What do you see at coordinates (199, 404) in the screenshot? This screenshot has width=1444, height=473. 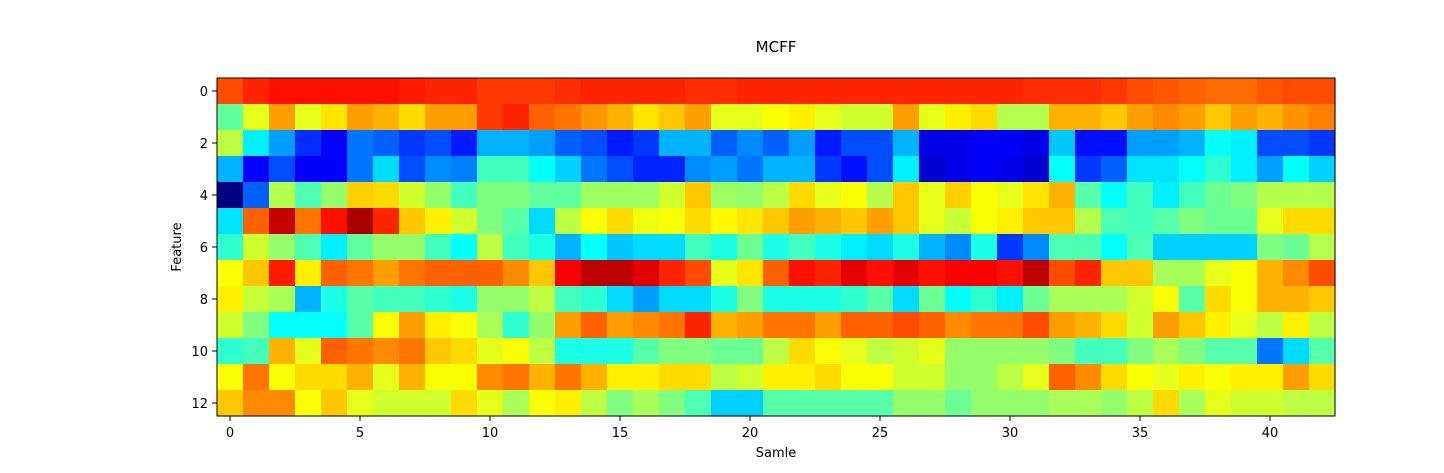 I see `y-tick-label: 12` at bounding box center [199, 404].